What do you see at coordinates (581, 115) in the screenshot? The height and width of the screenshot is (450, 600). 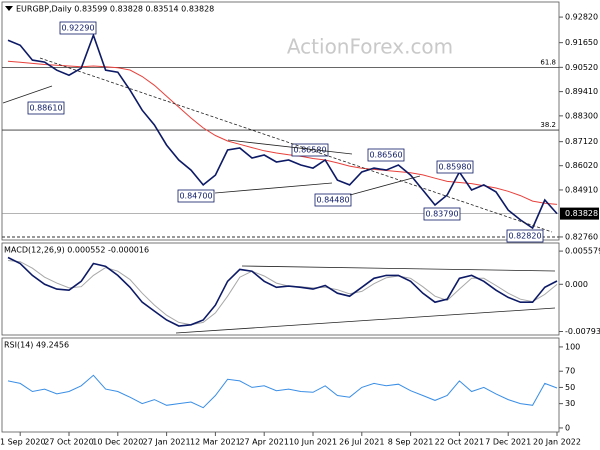 I see `y-tick-label: 0.88300` at bounding box center [581, 115].